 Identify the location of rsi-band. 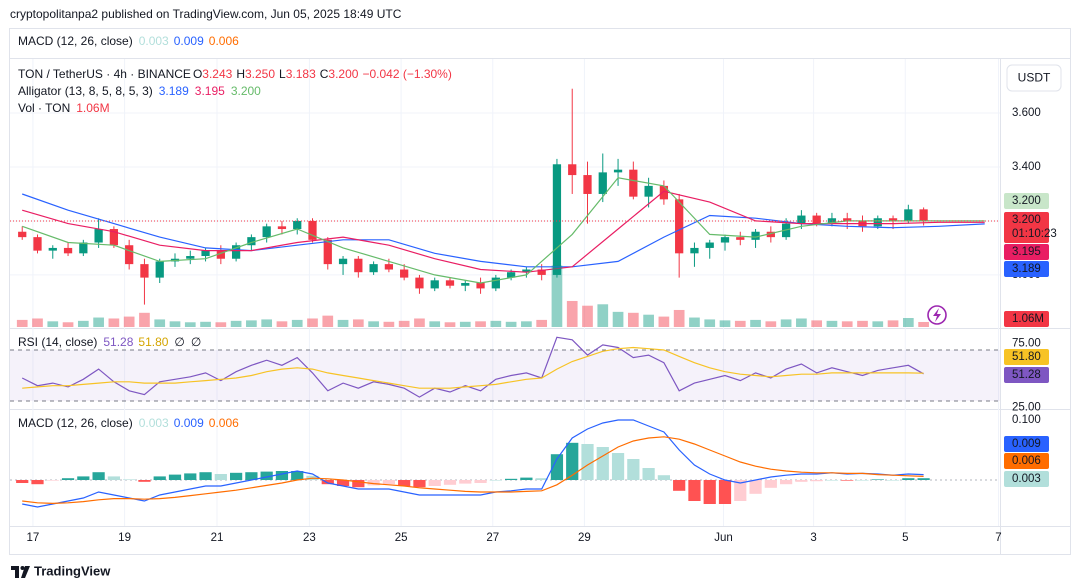
(505, 375).